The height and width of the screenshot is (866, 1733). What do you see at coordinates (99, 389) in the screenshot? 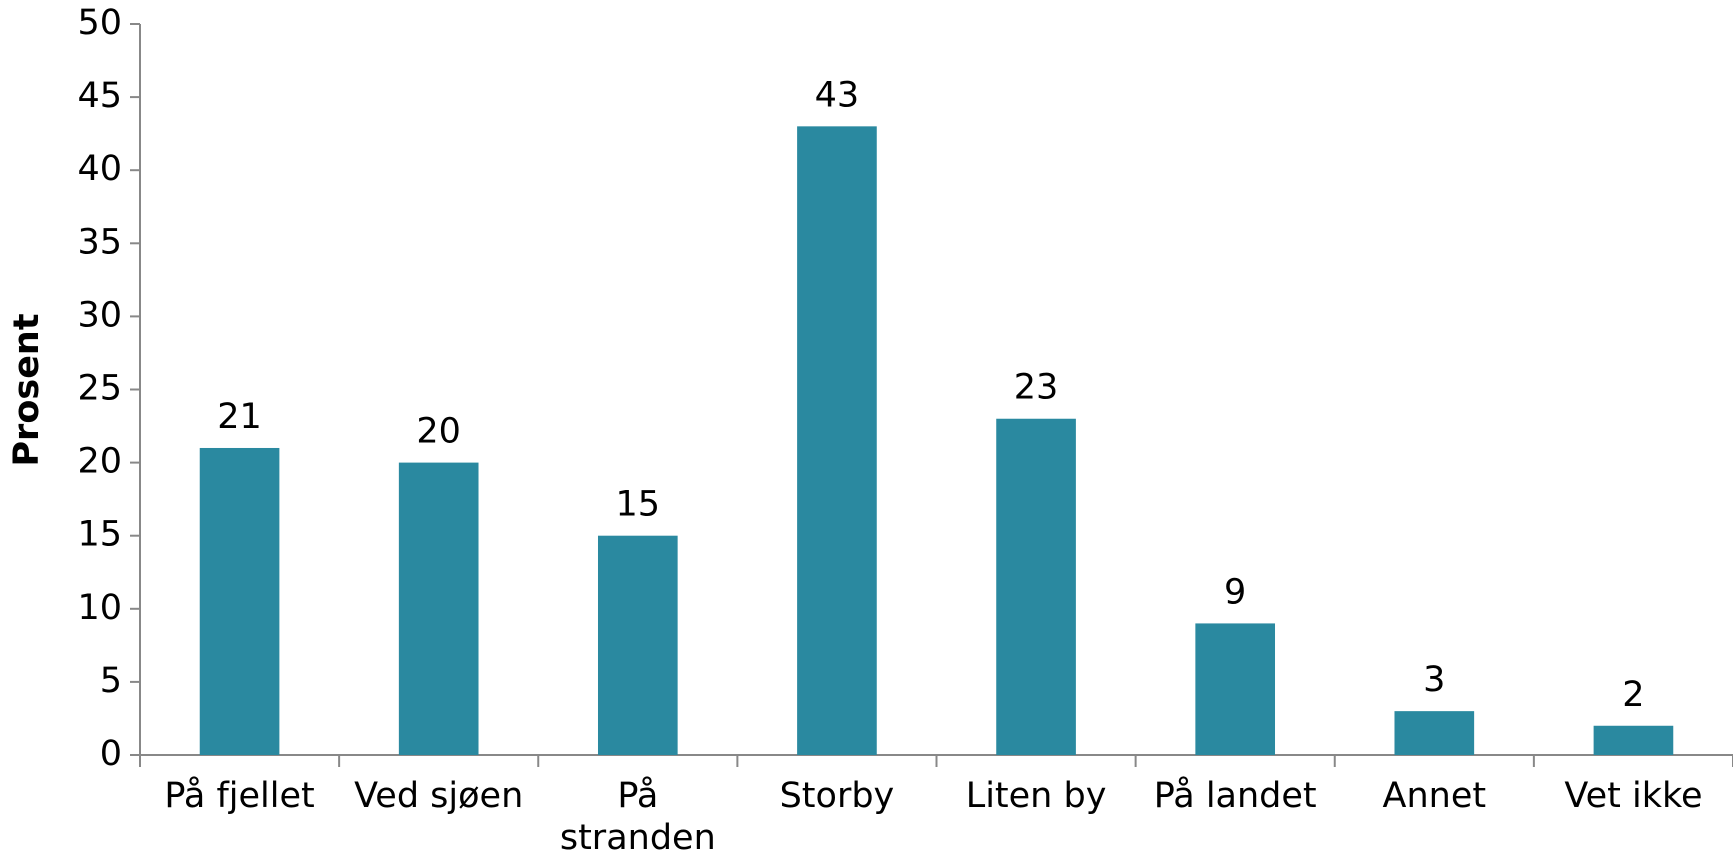
I see `y-tick-label: 25` at bounding box center [99, 389].